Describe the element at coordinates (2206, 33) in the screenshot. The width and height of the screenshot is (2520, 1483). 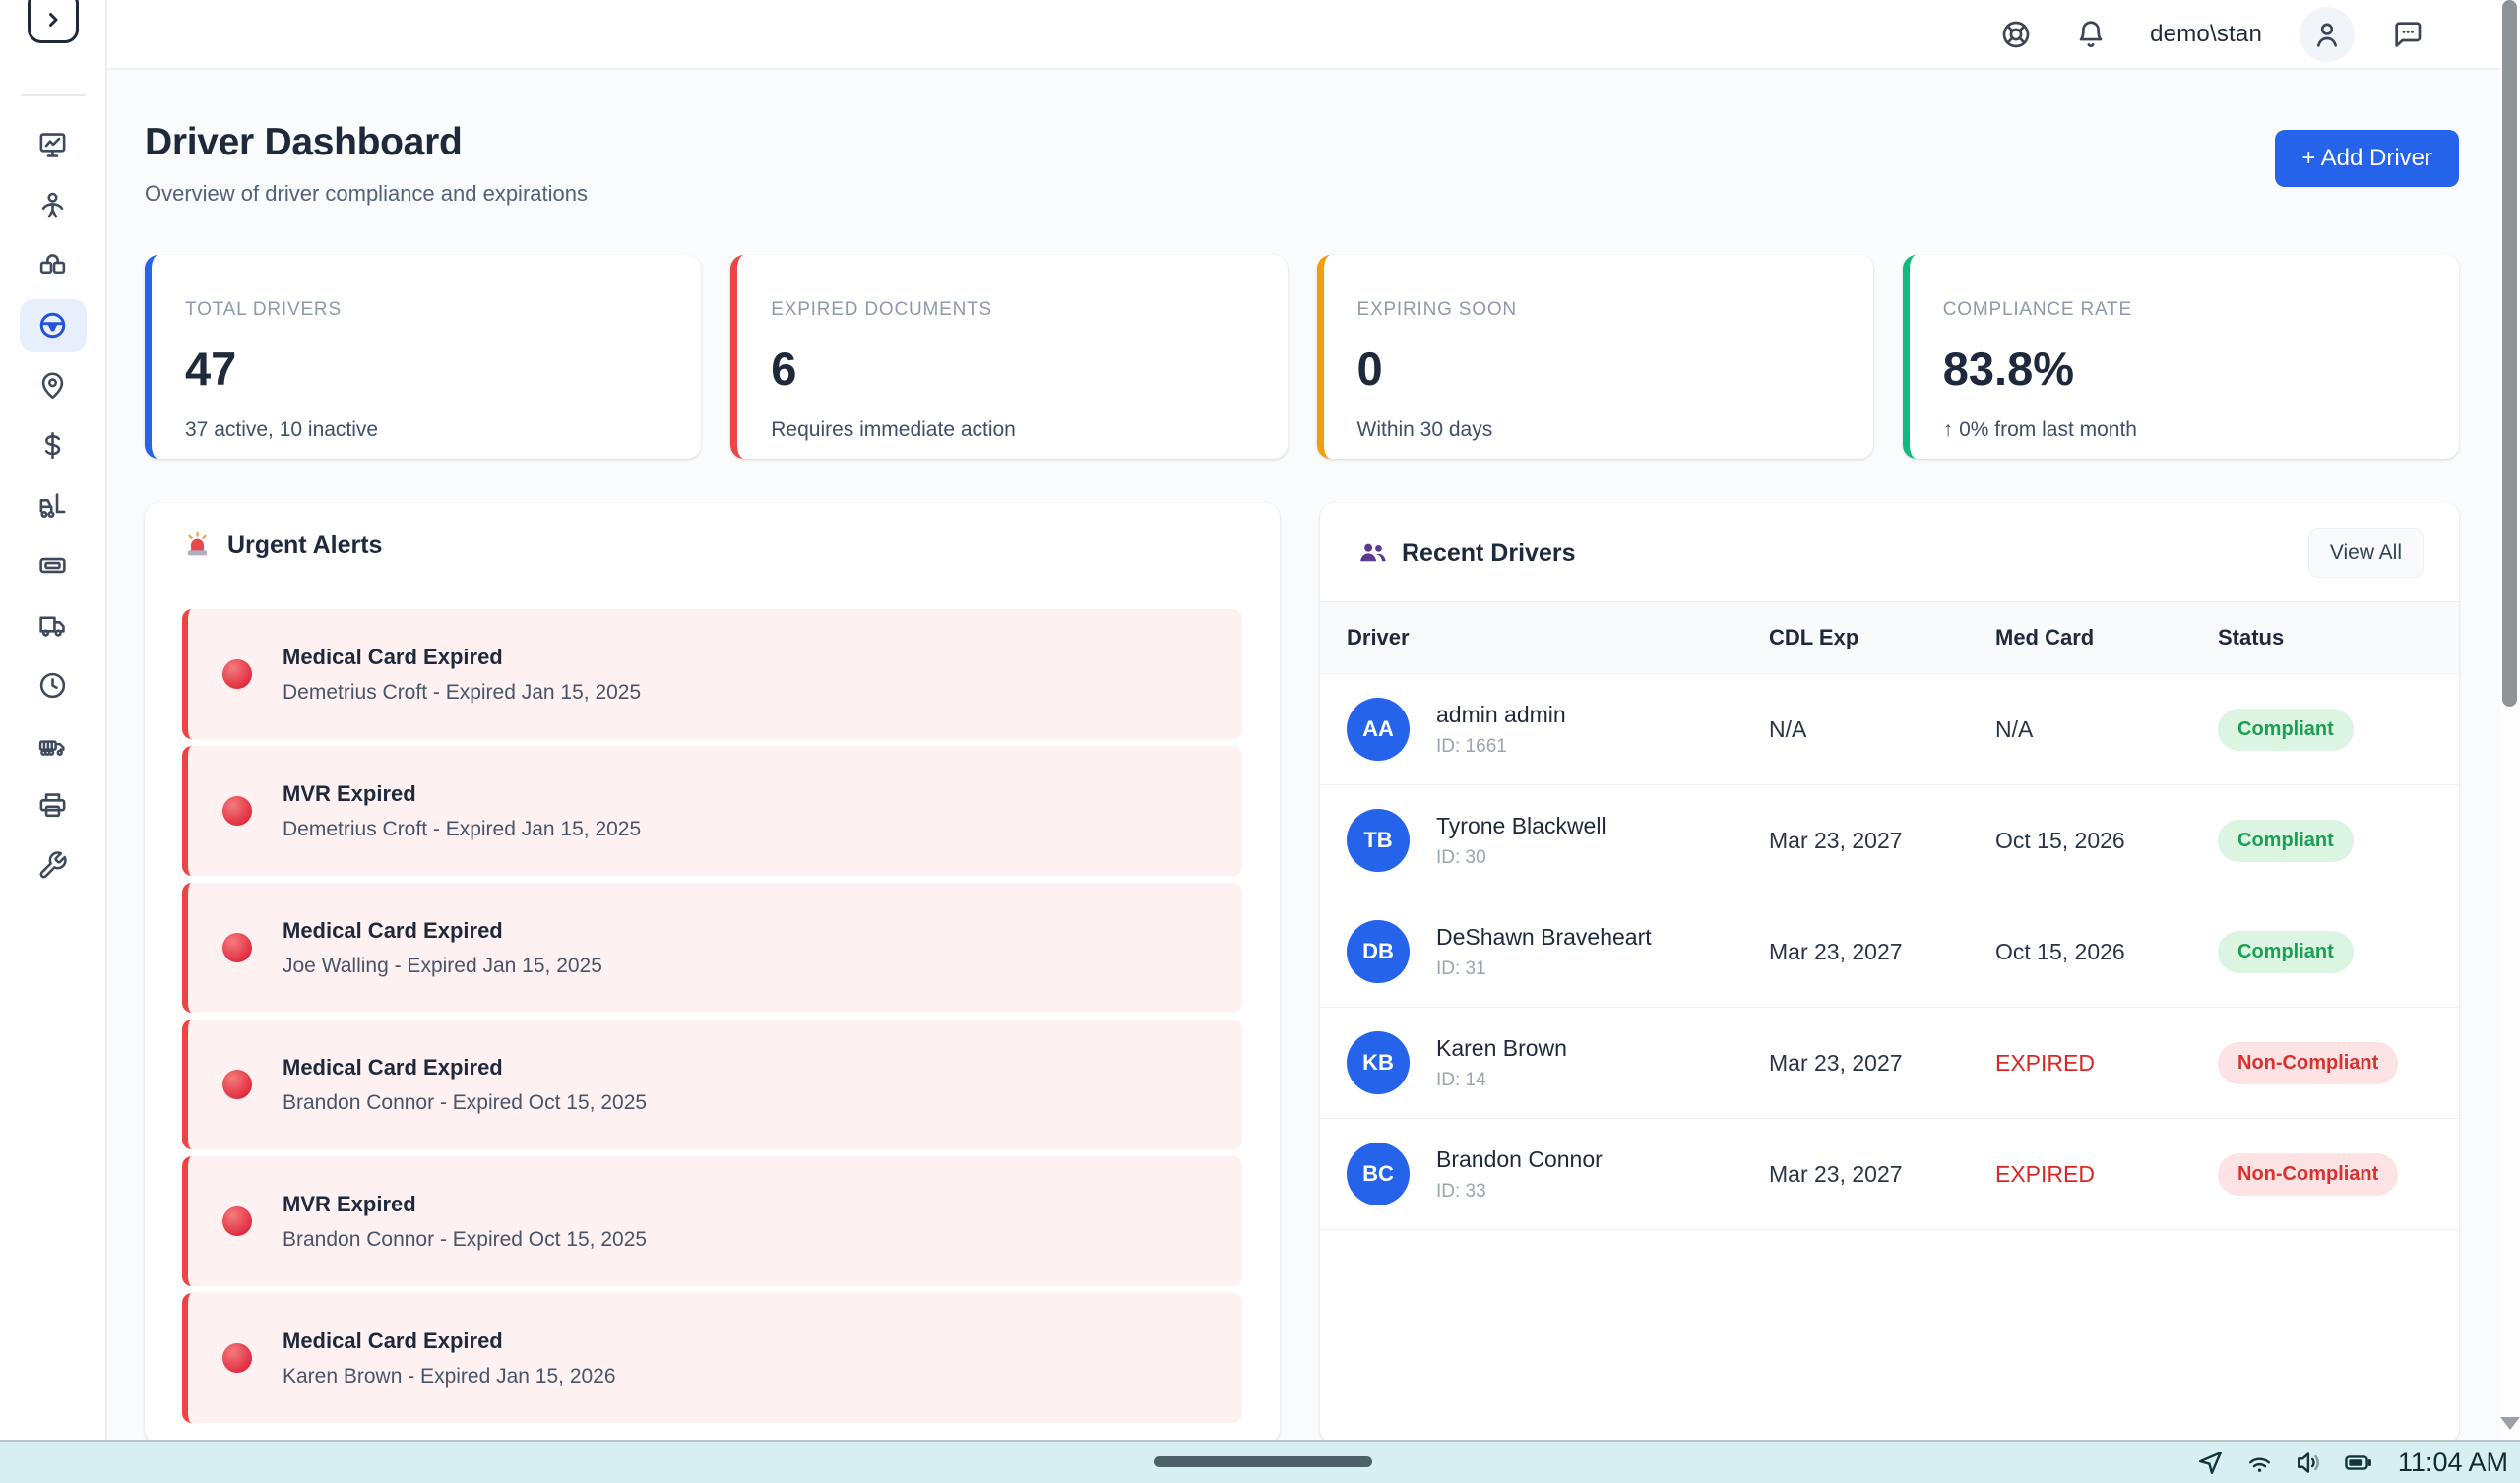
I see `username: demo\stan` at that location.